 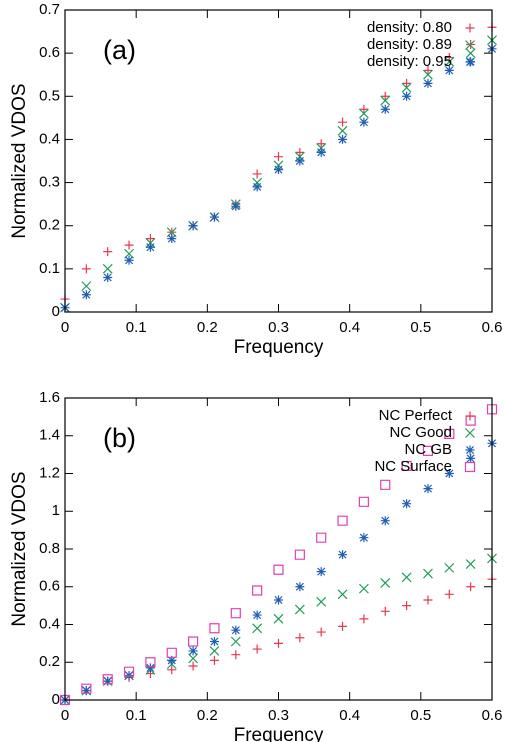 What do you see at coordinates (136, 327) in the screenshot?
I see `x-tick-label: 0.1` at bounding box center [136, 327].